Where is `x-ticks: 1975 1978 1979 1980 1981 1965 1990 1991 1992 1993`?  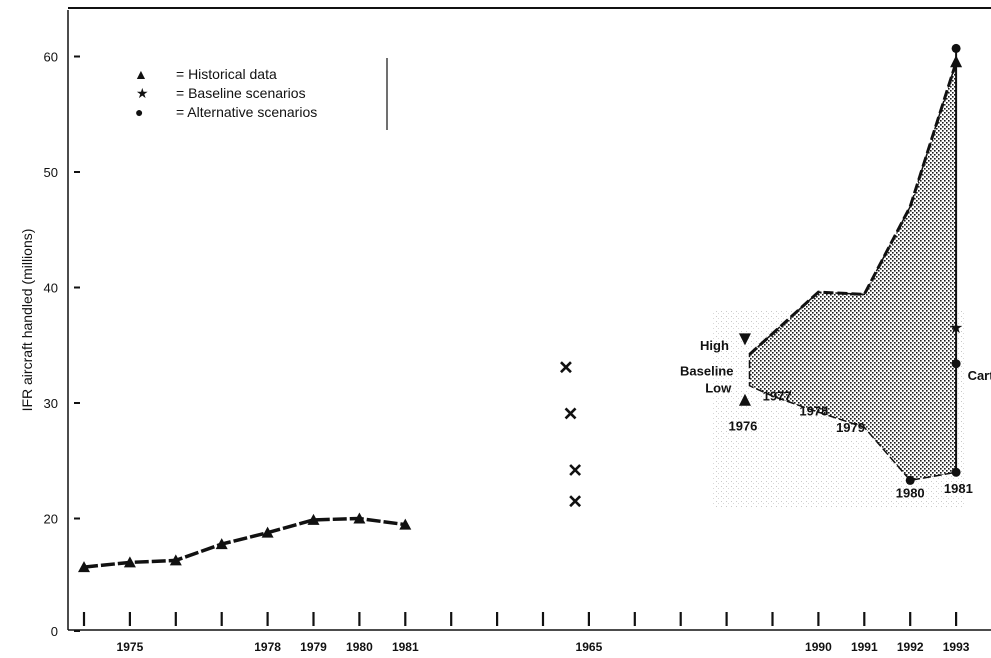
x-ticks: 1975 1978 1979 1980 1981 1965 1990 1991 1992 1993 is located at coordinates (526, 633).